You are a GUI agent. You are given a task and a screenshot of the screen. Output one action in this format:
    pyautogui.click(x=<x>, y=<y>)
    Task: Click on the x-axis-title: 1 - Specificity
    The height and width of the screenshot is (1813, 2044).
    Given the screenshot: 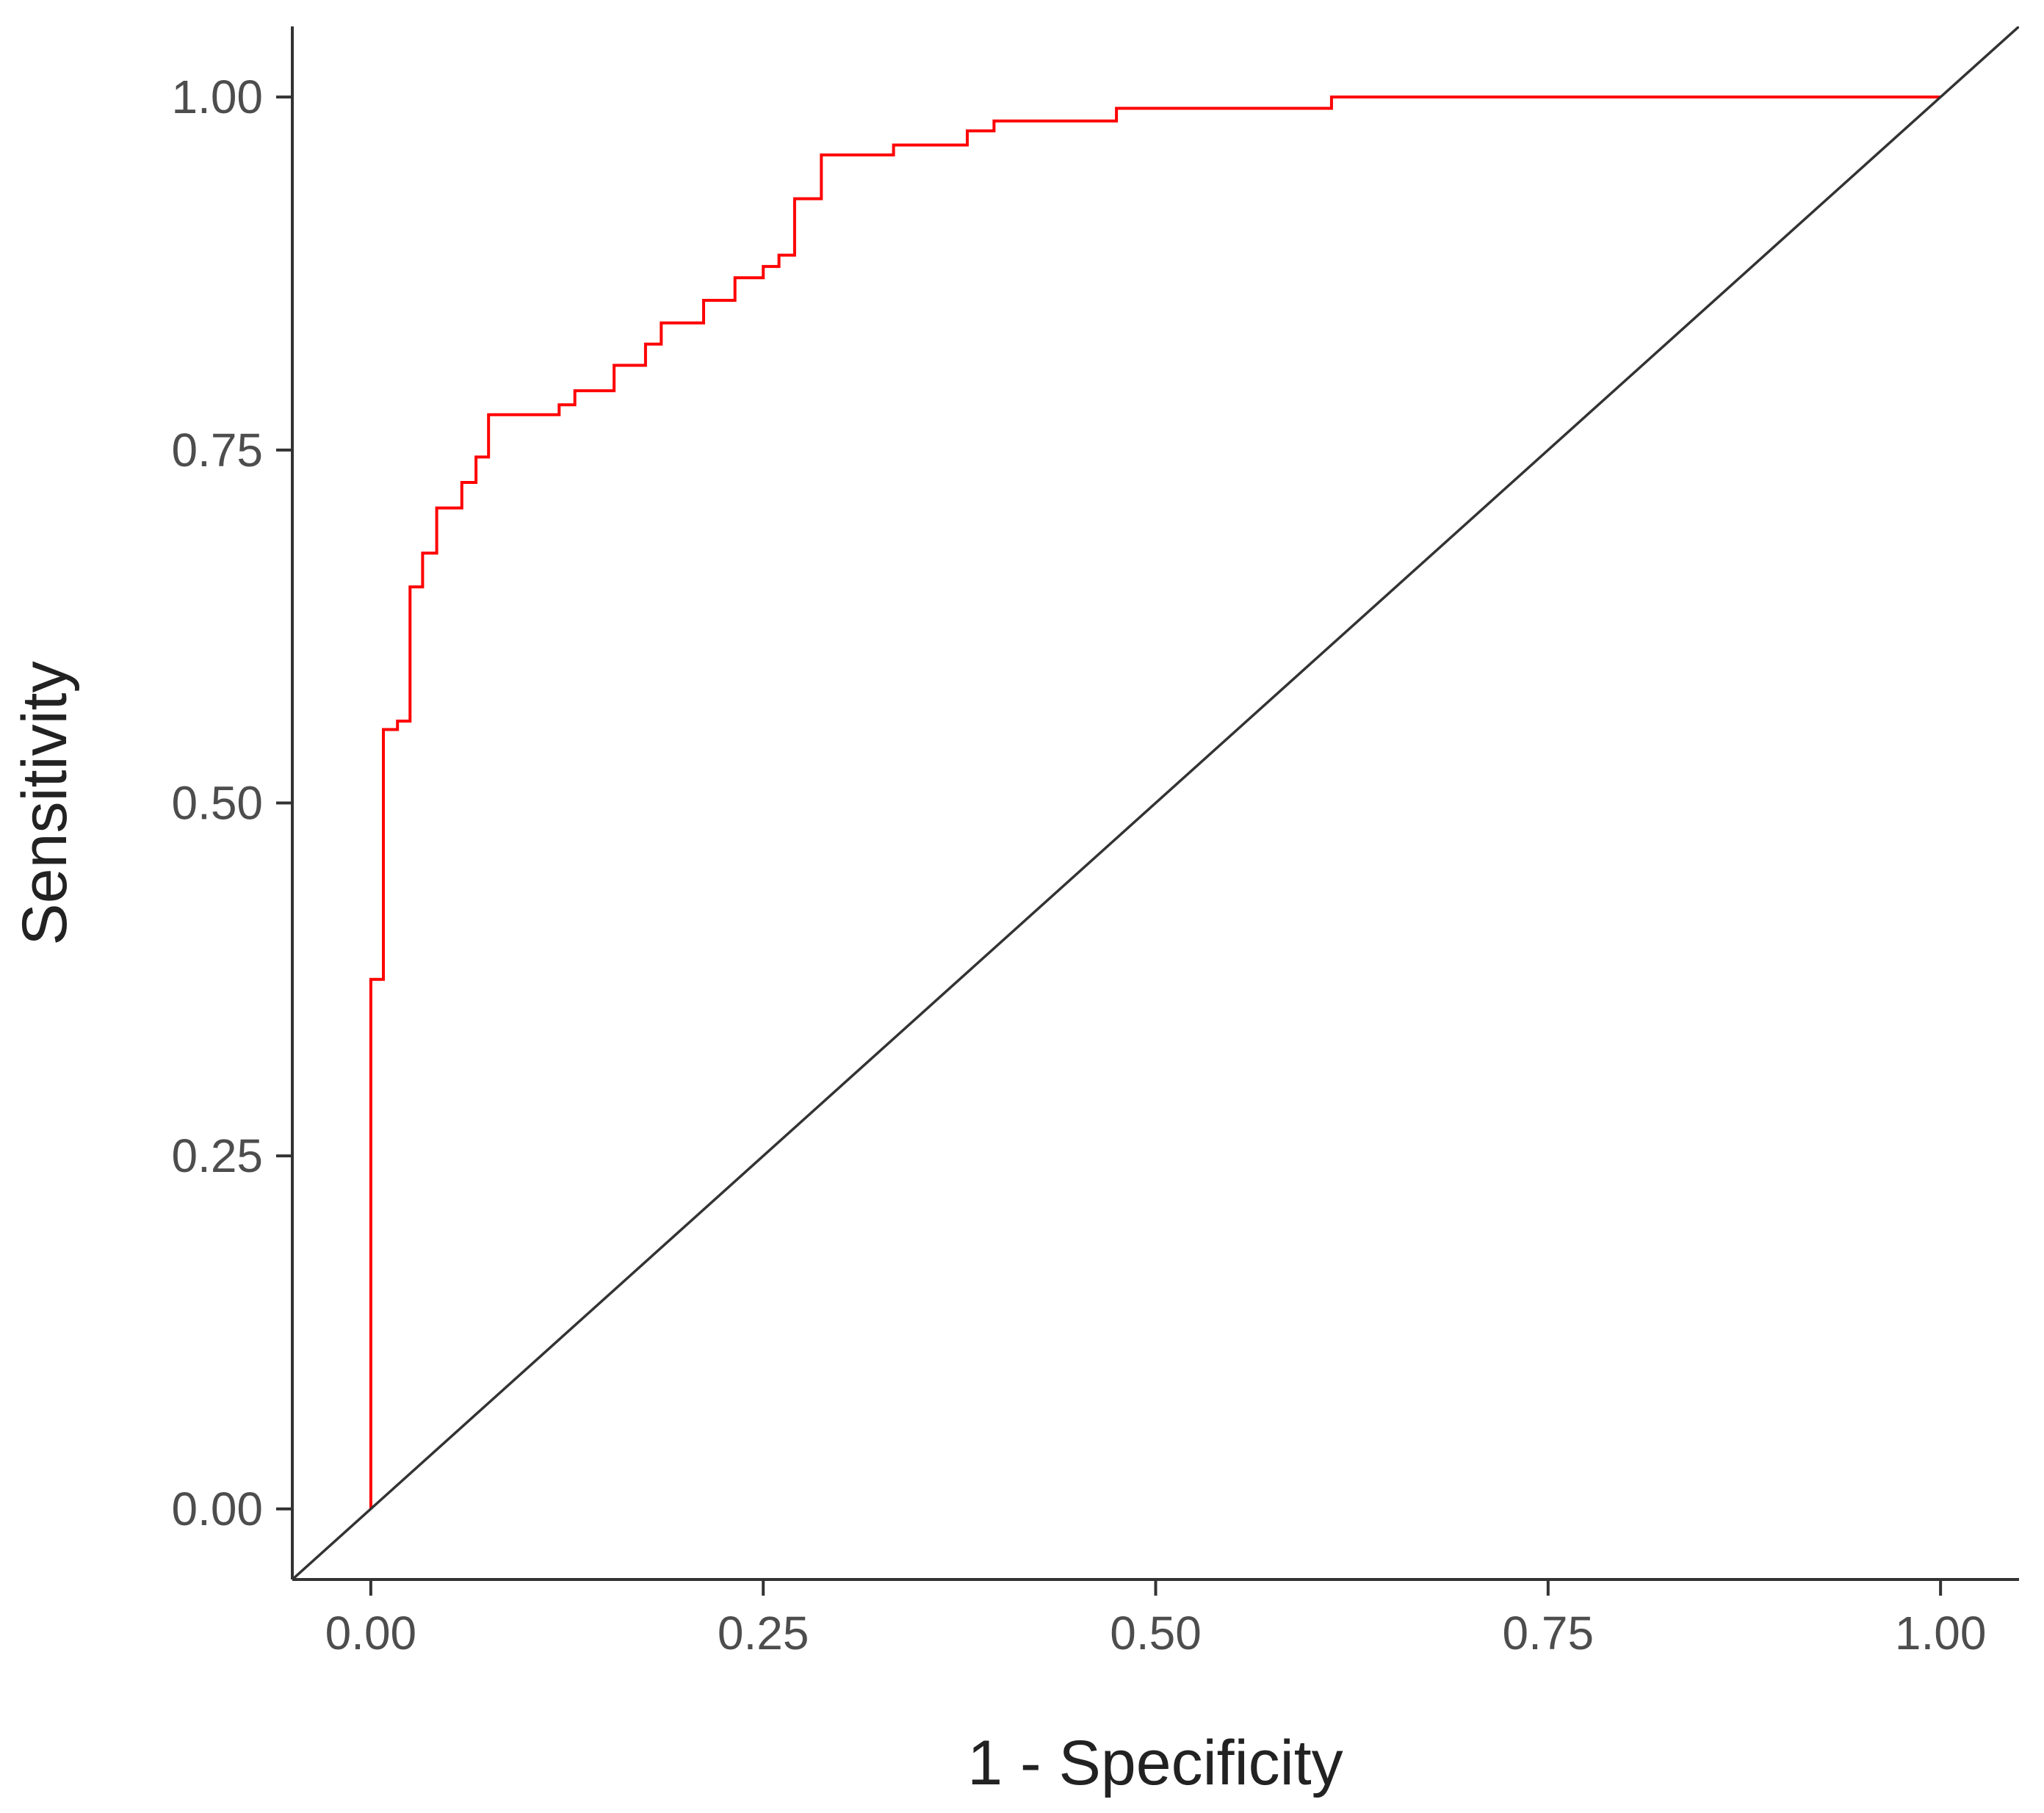 What is the action you would take?
    pyautogui.click(x=1155, y=1763)
    